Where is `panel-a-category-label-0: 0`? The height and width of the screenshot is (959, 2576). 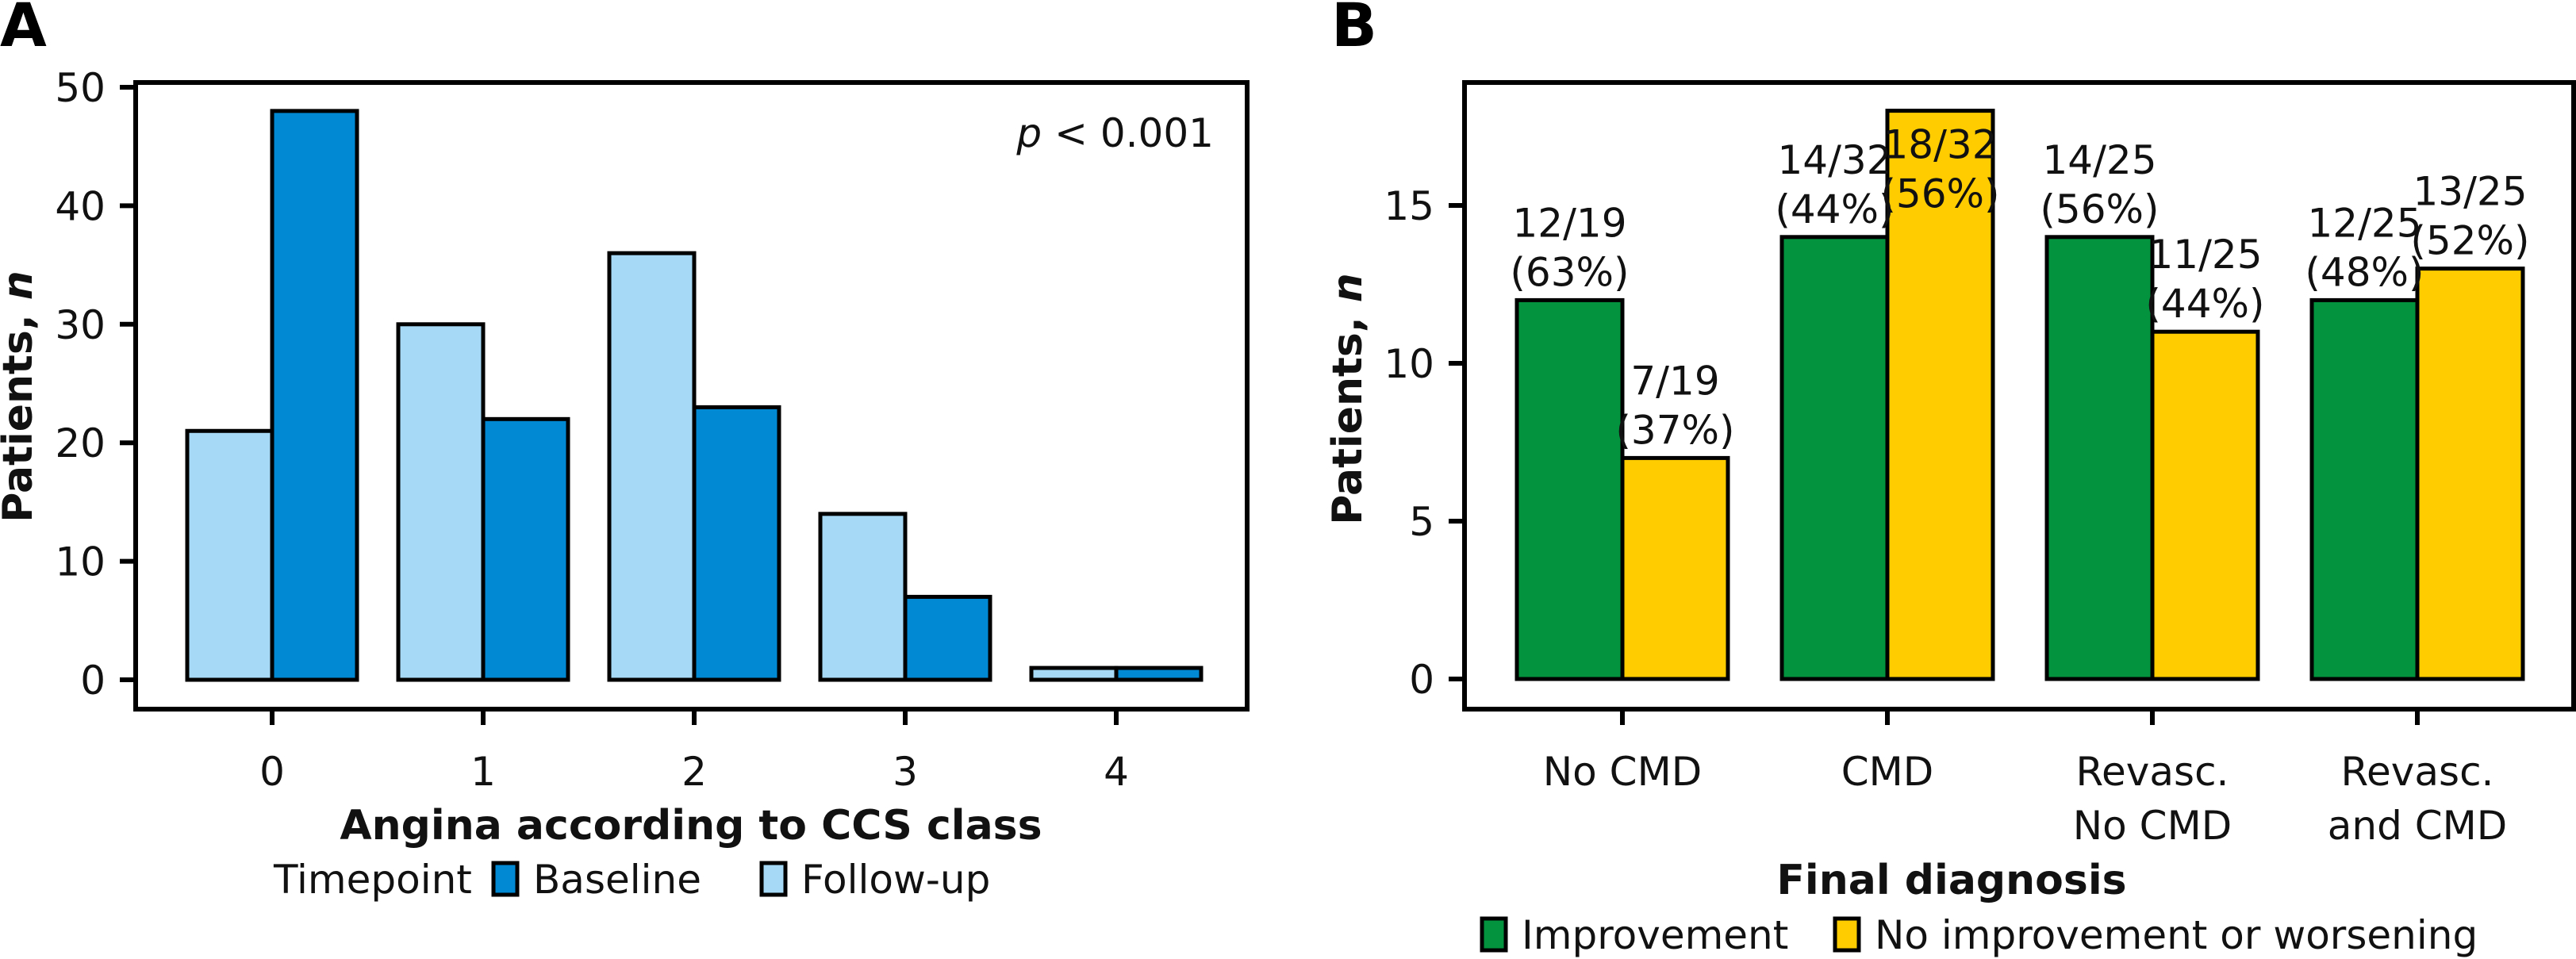 panel-a-category-label-0: 0 is located at coordinates (272, 772).